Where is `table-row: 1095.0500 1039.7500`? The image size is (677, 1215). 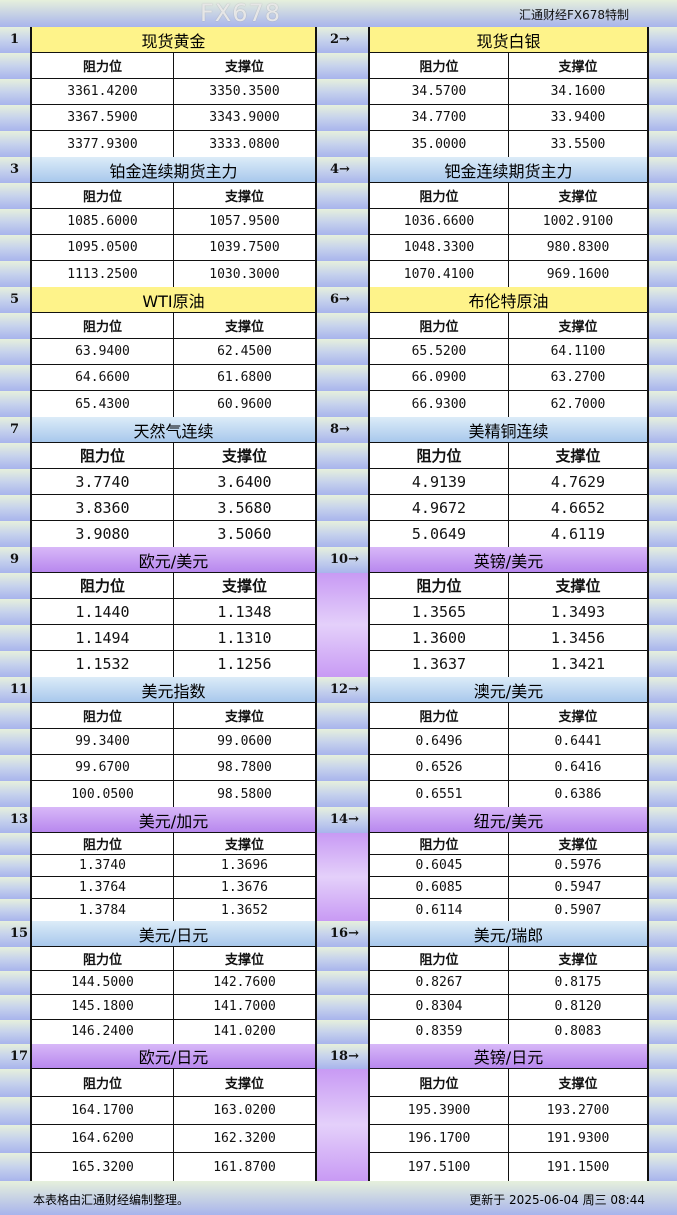 table-row: 1095.0500 1039.7500 is located at coordinates (173, 248).